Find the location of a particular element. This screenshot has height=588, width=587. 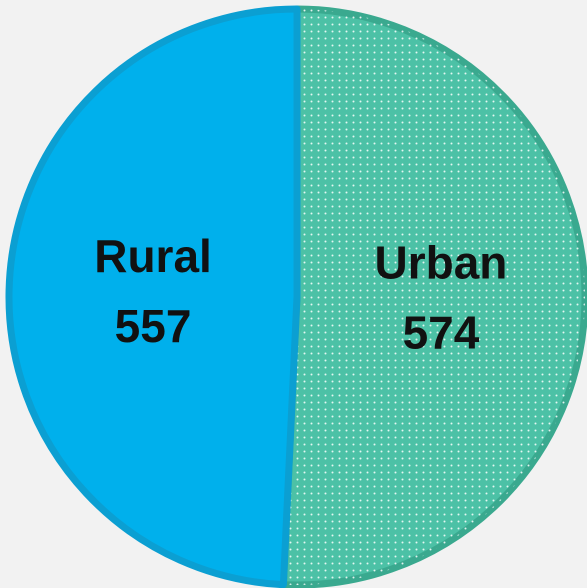

slice-value-label: 557 is located at coordinates (153, 326).